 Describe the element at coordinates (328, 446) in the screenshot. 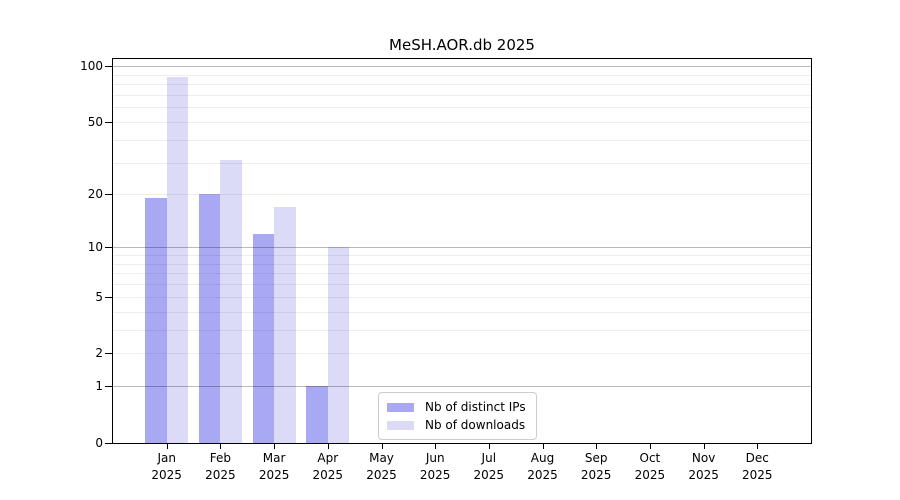

I see `x-tick-mark-apr` at that location.